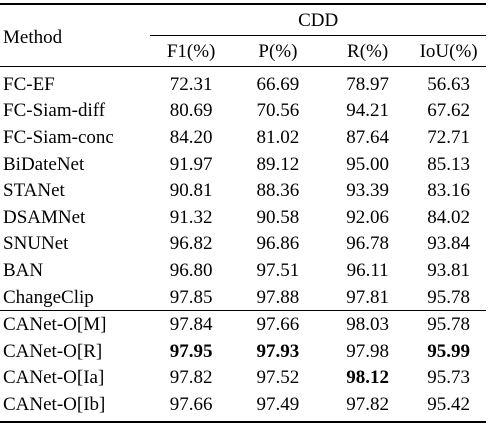  What do you see at coordinates (191, 137) in the screenshot?
I see `f1-value: 84.20` at bounding box center [191, 137].